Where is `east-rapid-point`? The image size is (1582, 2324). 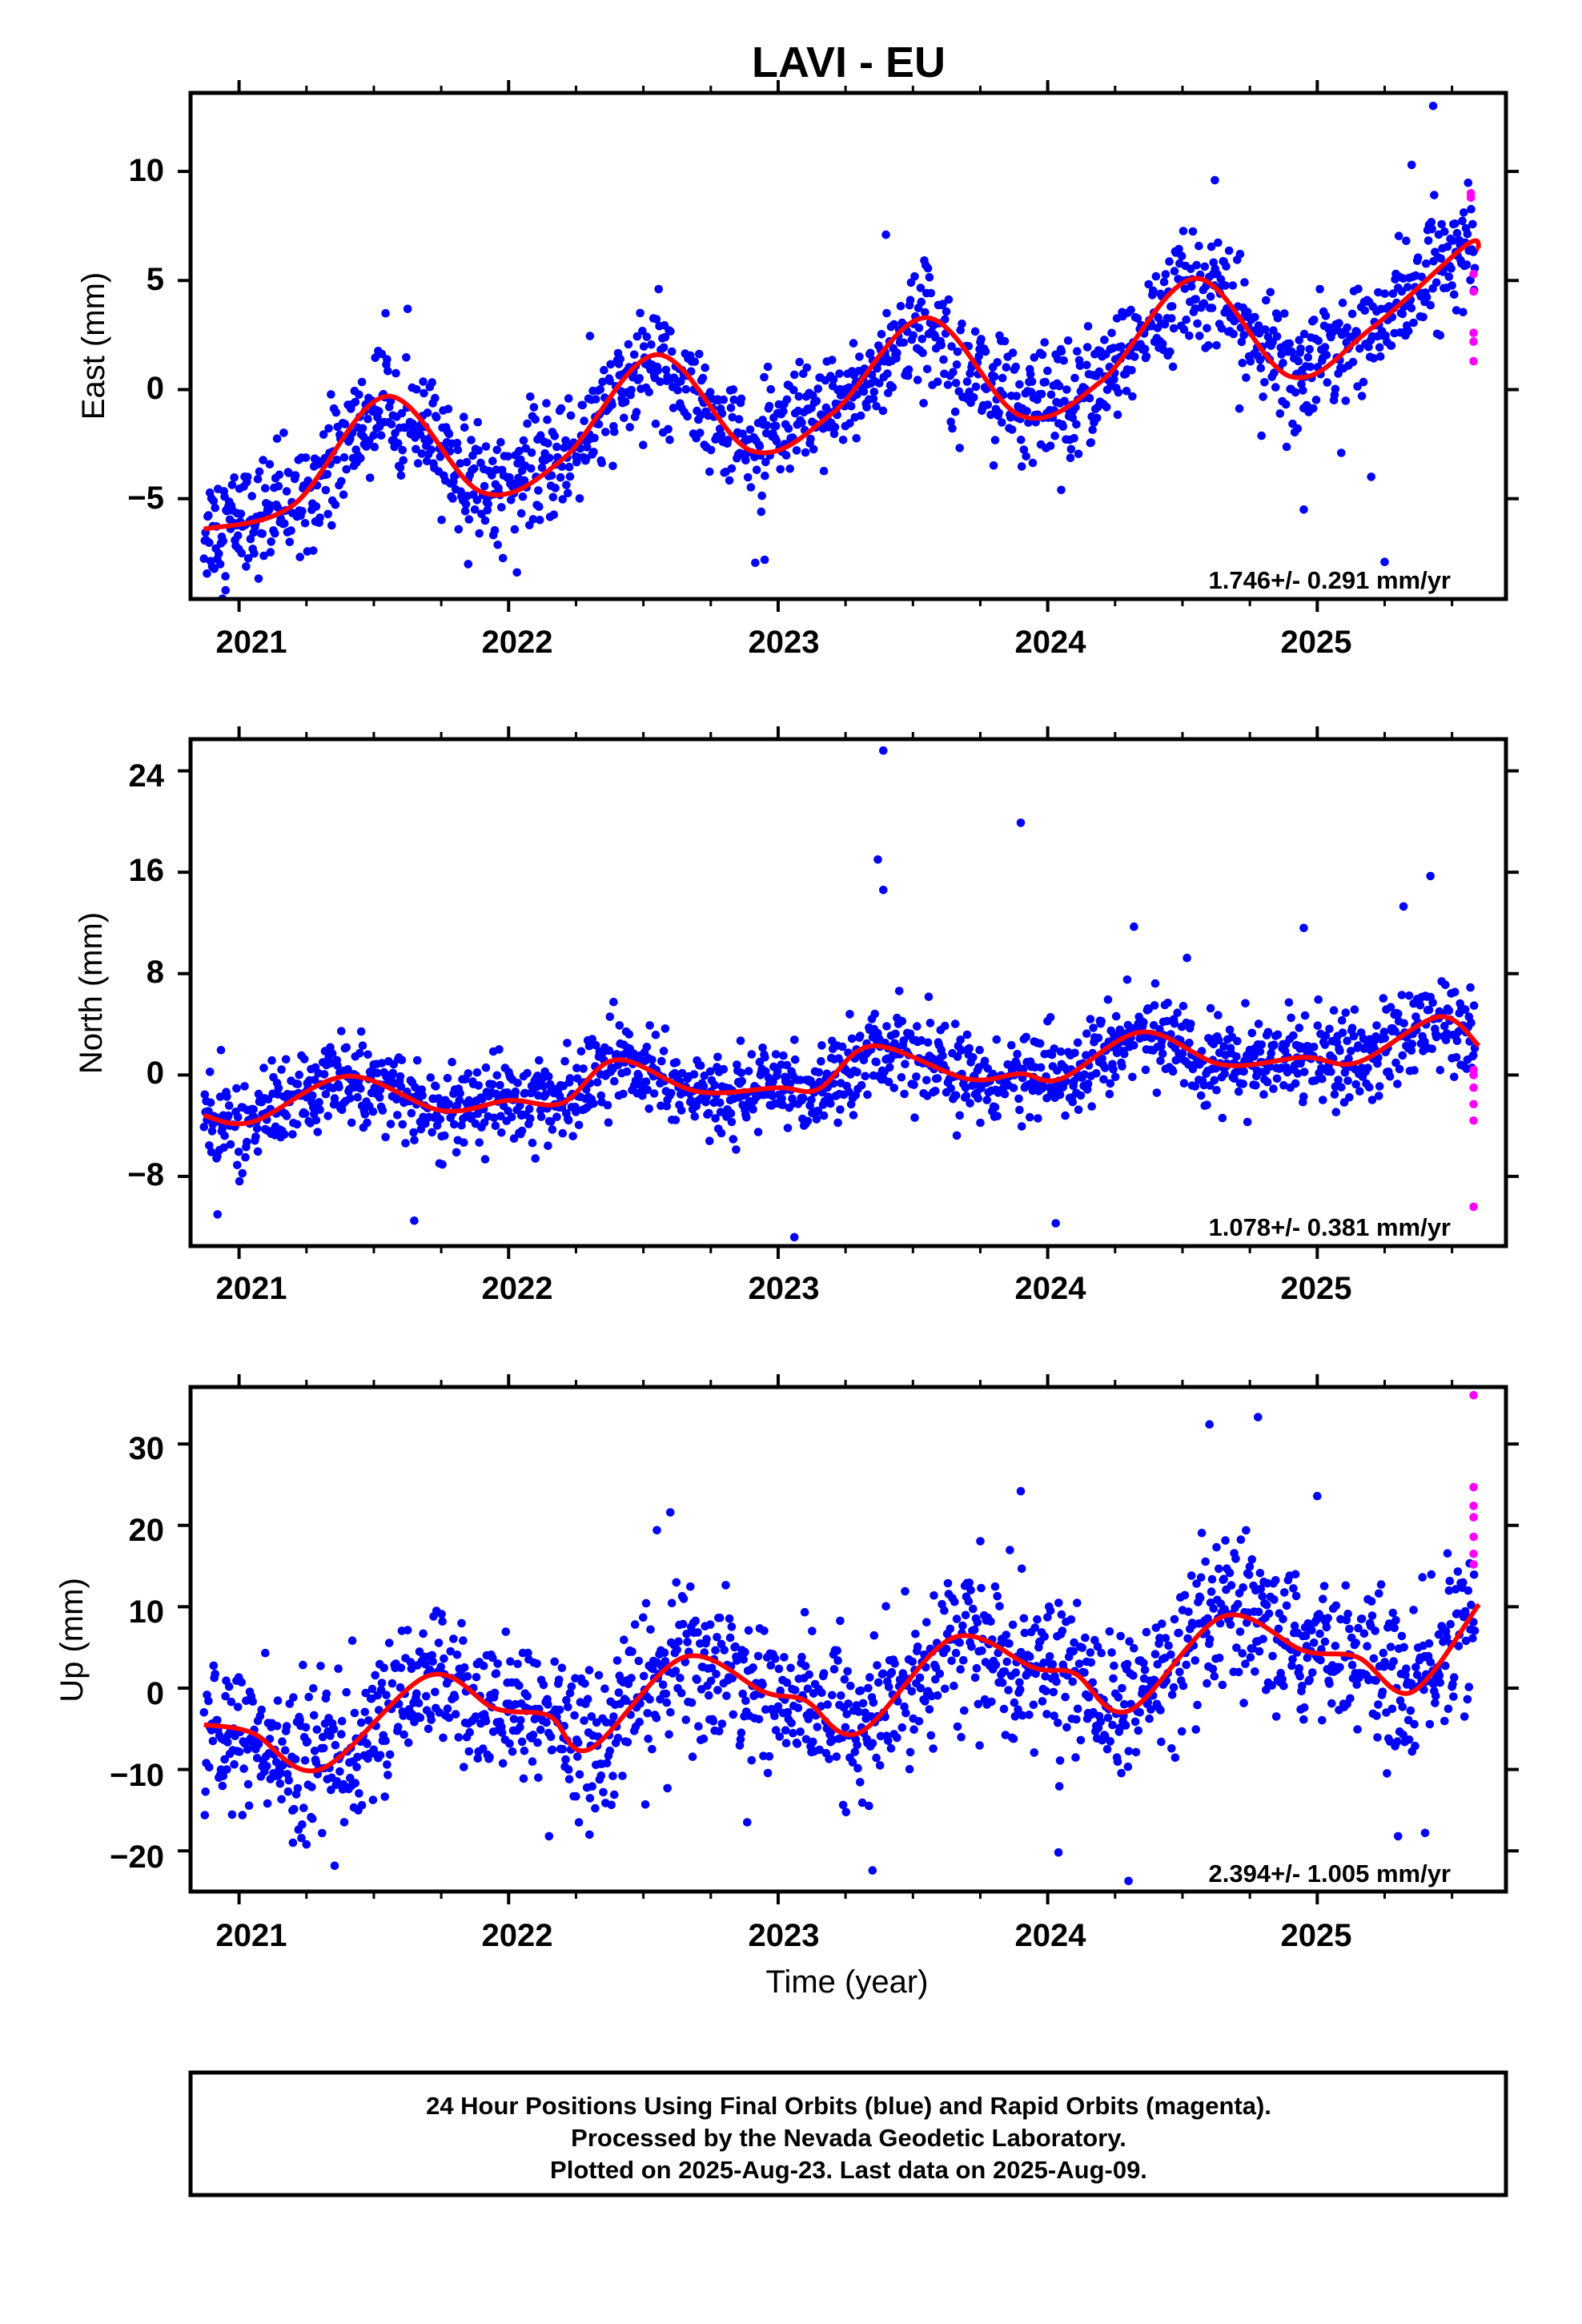 east-rapid-point is located at coordinates (1473, 341).